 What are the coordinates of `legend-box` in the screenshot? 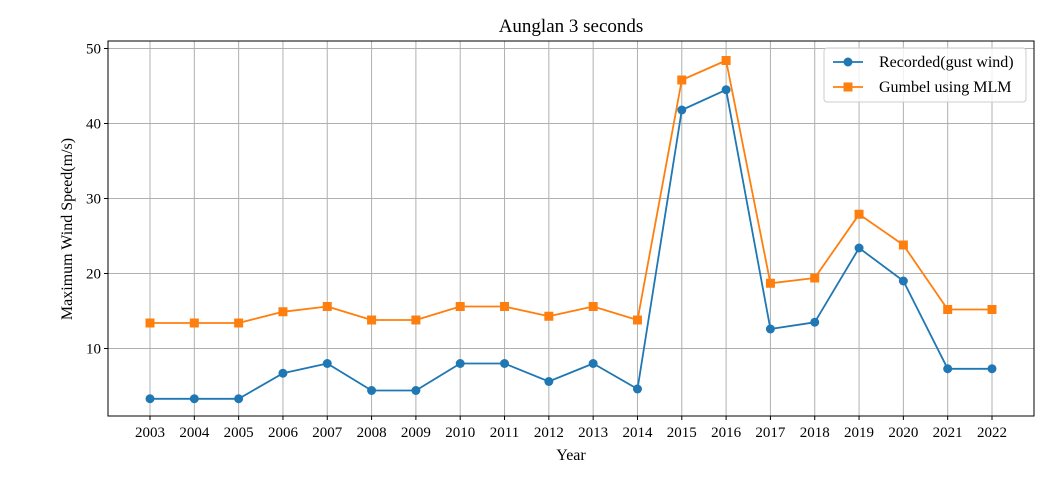 It's located at (925, 75).